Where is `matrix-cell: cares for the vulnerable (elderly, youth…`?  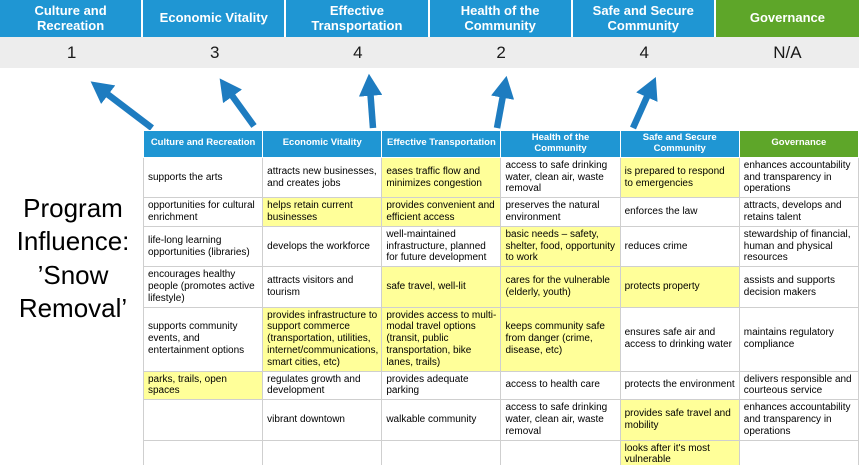
matrix-cell: cares for the vulnerable (elderly, youth… is located at coordinates (560, 287).